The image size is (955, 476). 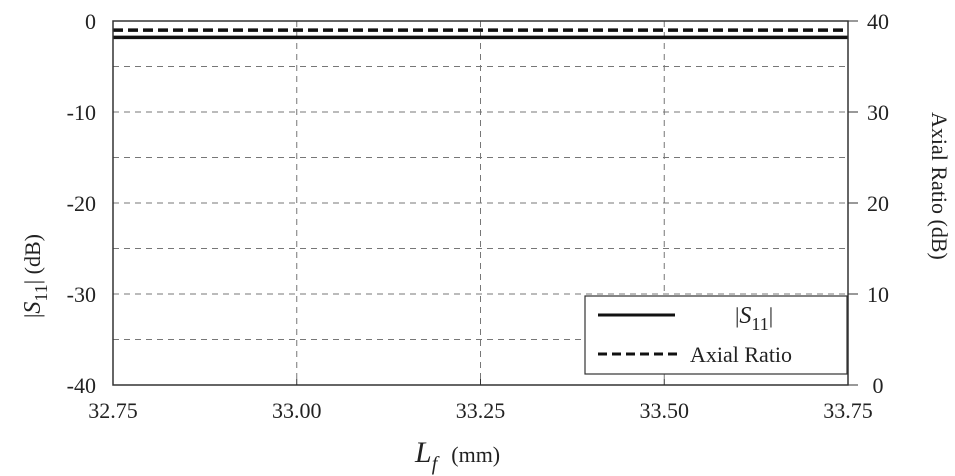 I want to click on x-axis-label-subscript: f, so click(x=436, y=464).